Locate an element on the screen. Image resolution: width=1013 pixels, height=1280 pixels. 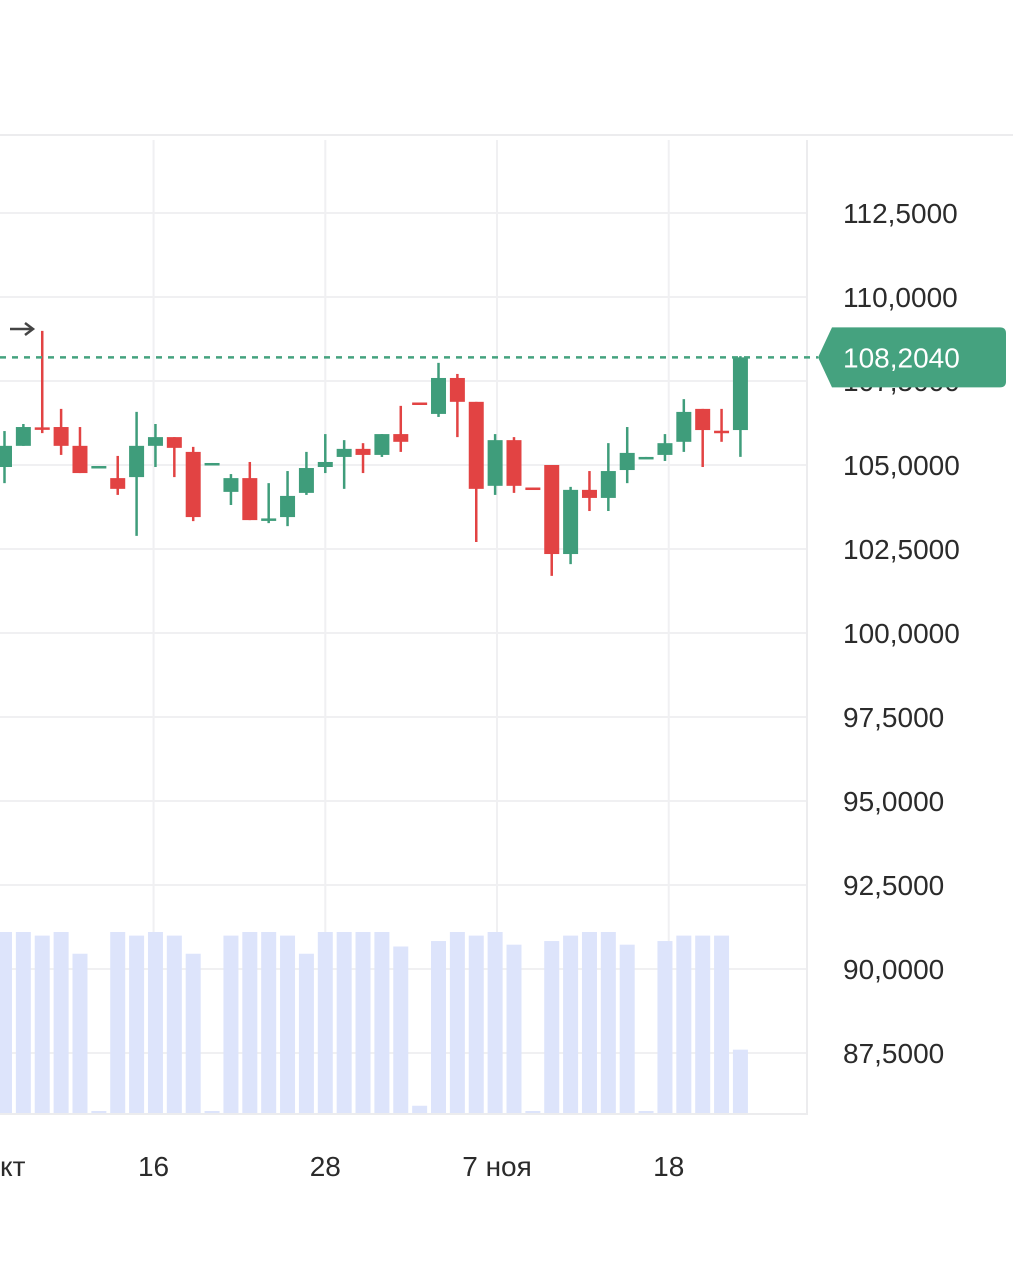
y-tick-label: 87,5000 is located at coordinates (893, 1053).